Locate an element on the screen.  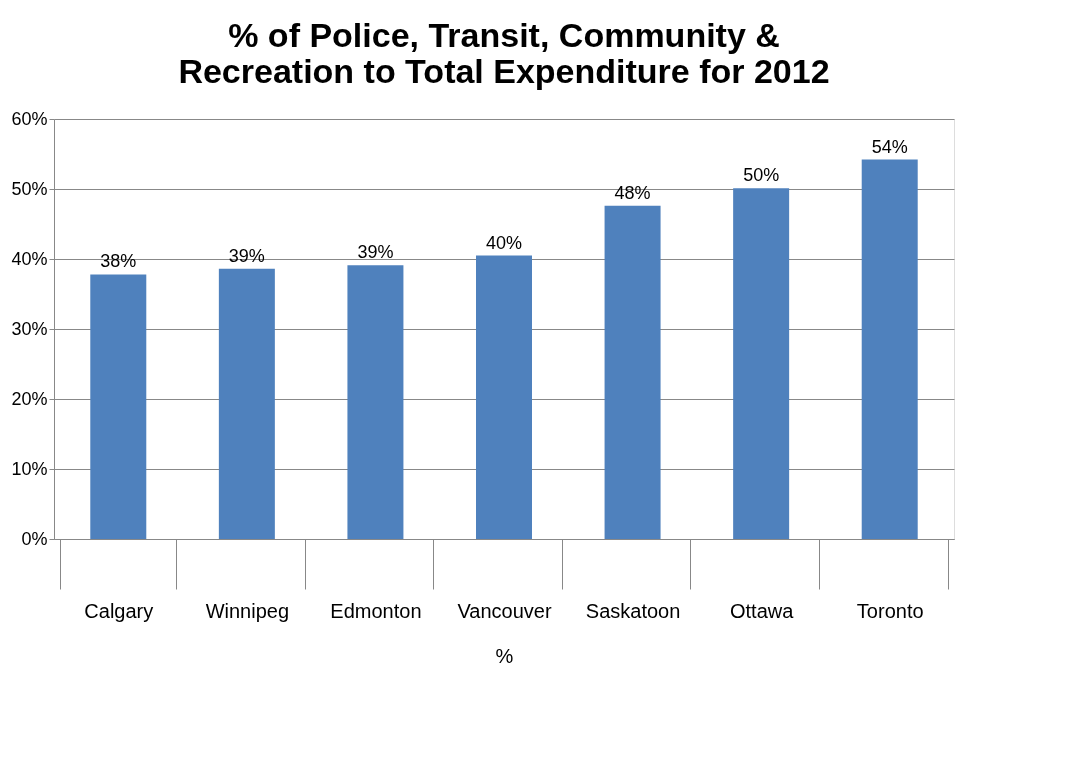
x-tick-label: Vancouver is located at coordinates (504, 610).